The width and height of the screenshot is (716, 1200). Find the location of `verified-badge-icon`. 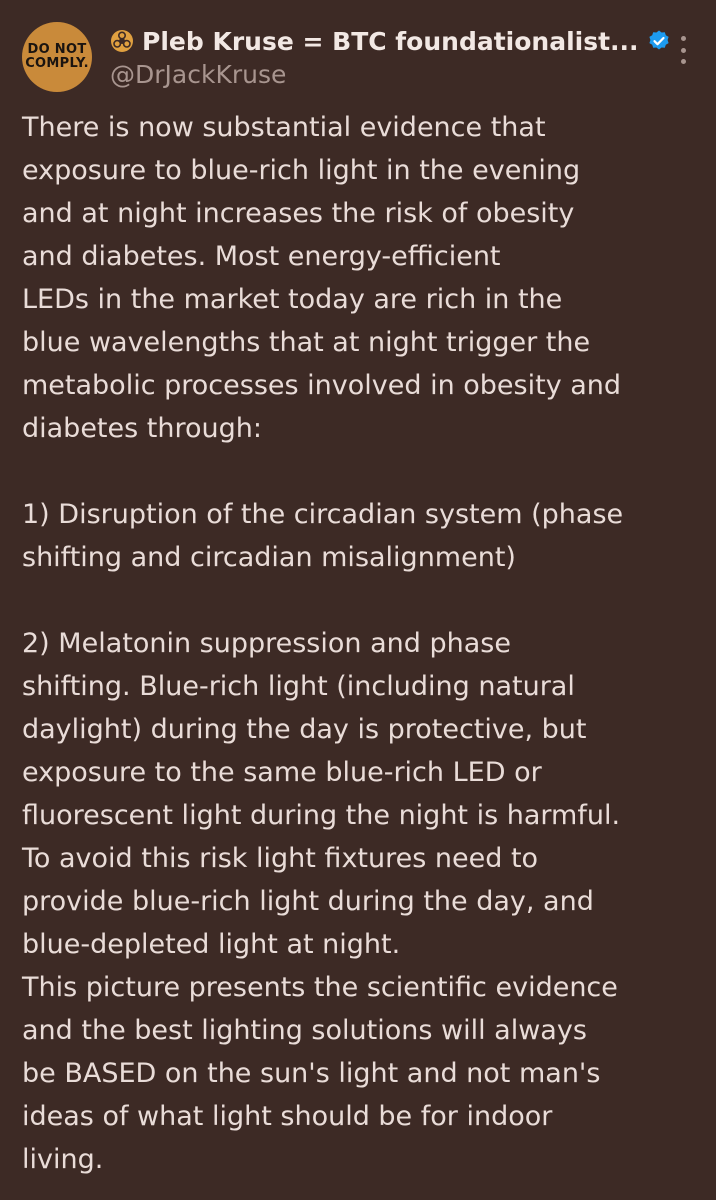

verified-badge-icon is located at coordinates (659, 41).